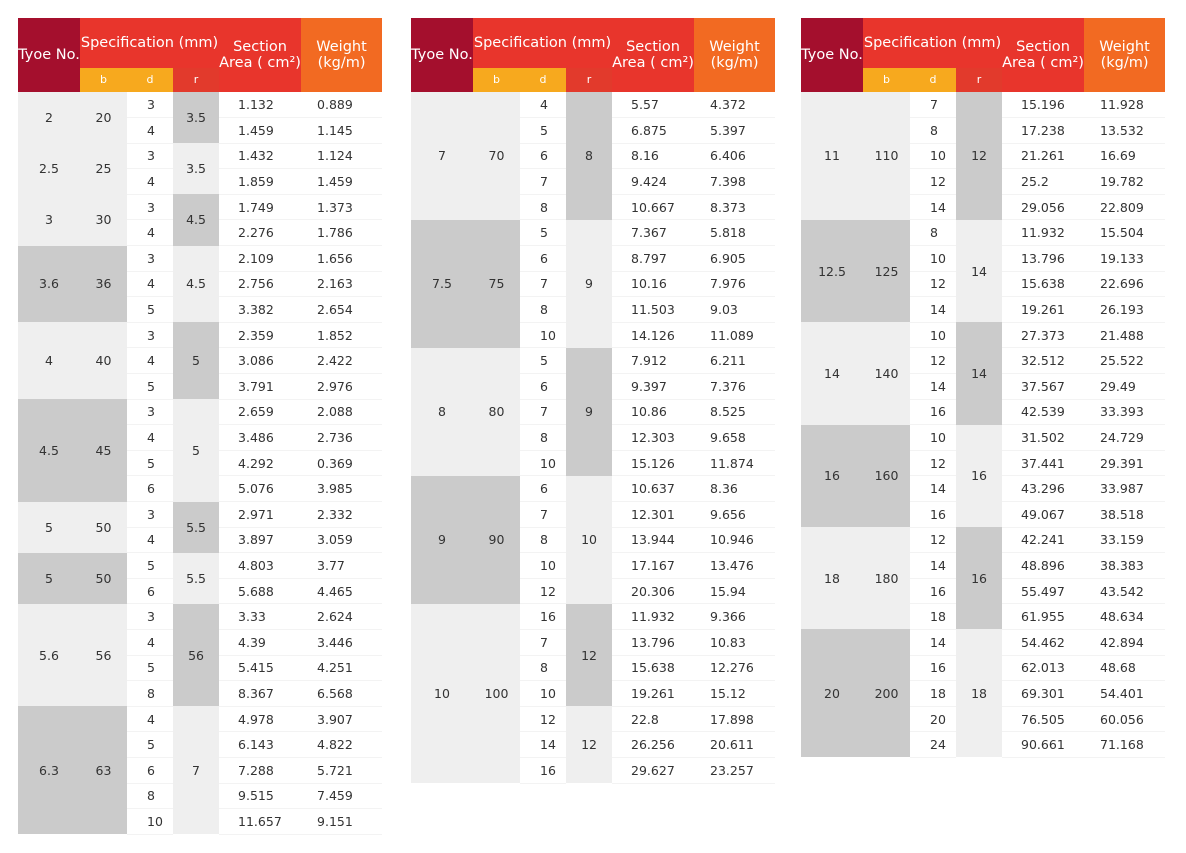  What do you see at coordinates (200, 169) in the screenshot?
I see `table-row: 2.5 25 3 3.5 1.432 1.124` at bounding box center [200, 169].